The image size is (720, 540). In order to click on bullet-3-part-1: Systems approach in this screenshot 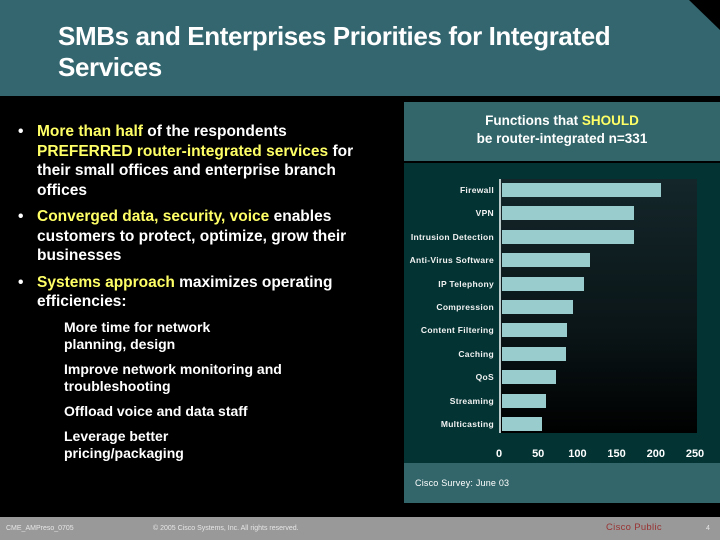, I will do `click(106, 282)`.